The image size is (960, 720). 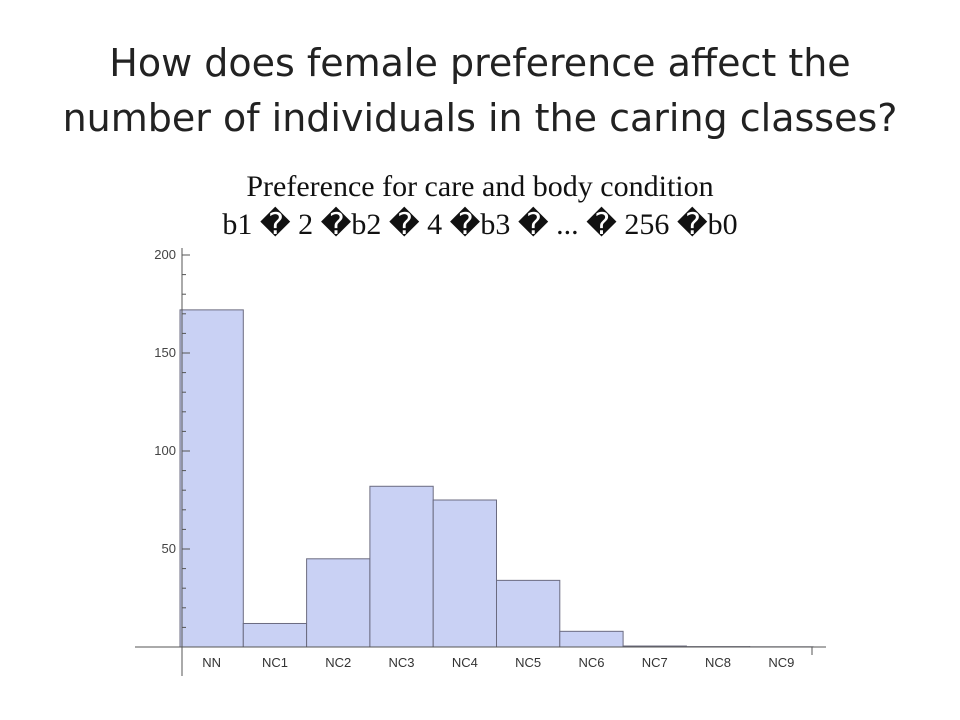 What do you see at coordinates (781, 662) in the screenshot?
I see `x-tick-label-nc9: NC9` at bounding box center [781, 662].